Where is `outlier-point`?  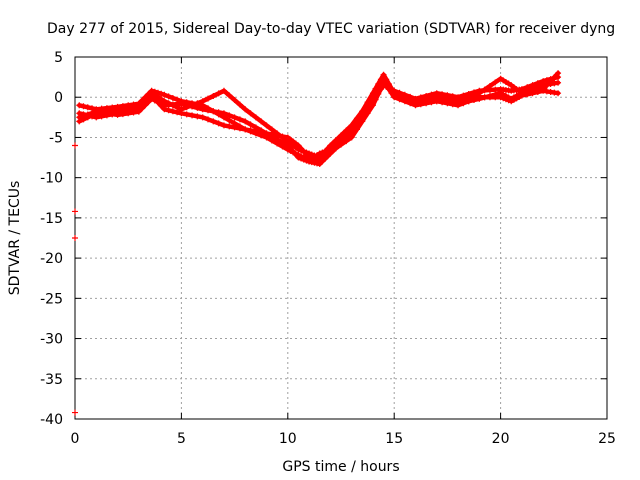
outlier-point is located at coordinates (75, 412).